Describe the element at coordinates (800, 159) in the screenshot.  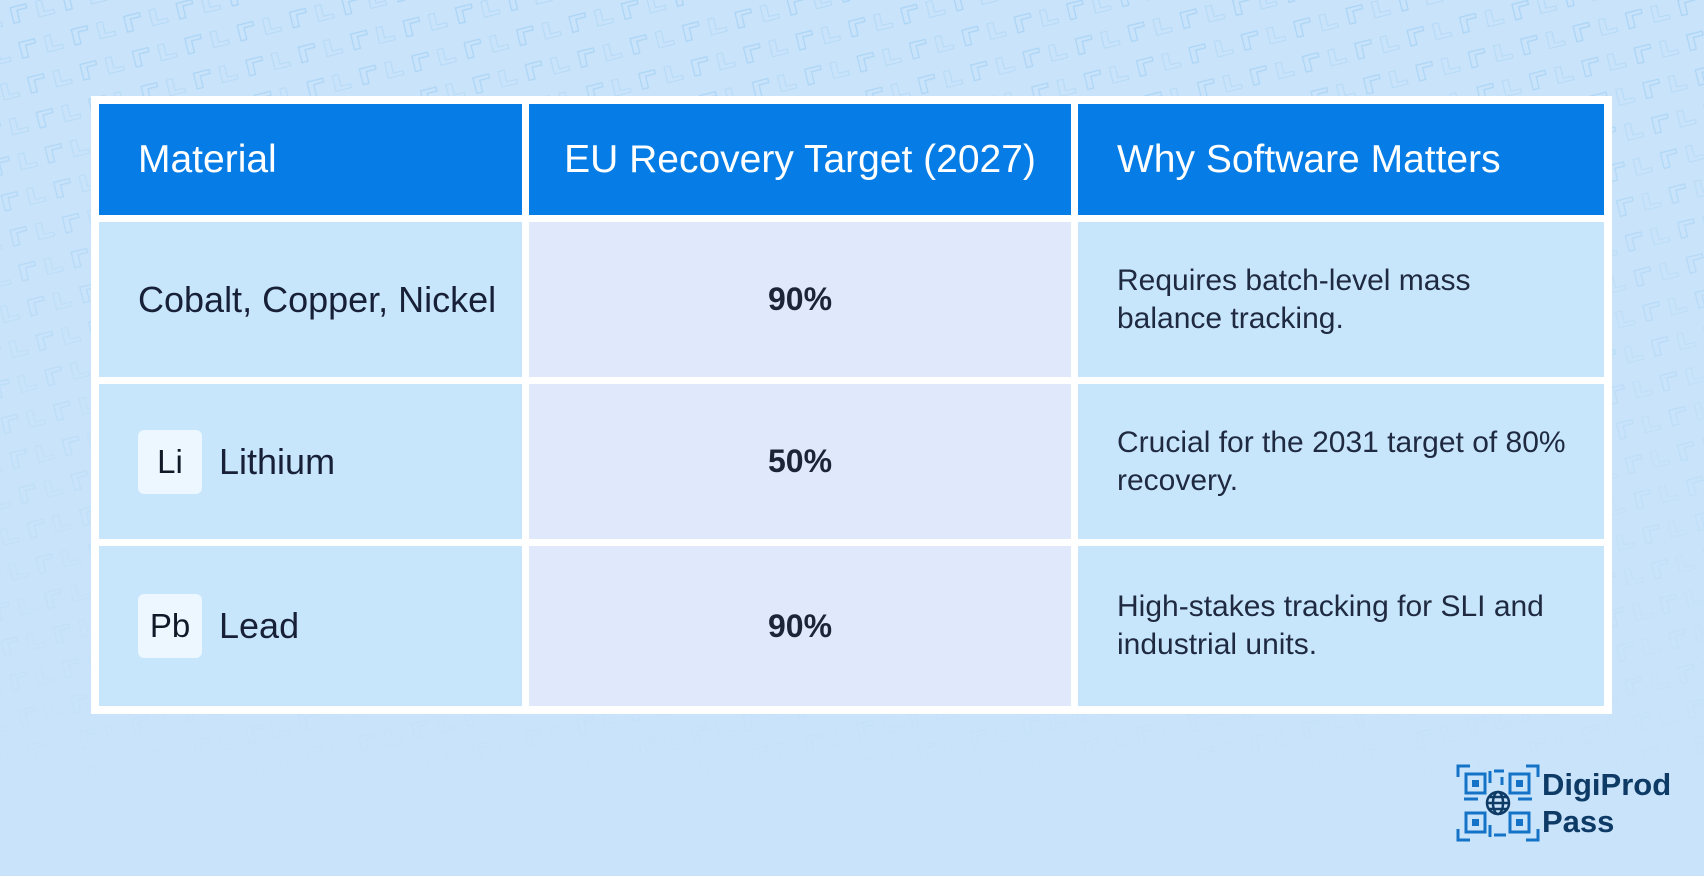
I see `header-eu-recovery-target: EU Recovery Target (2027)` at that location.